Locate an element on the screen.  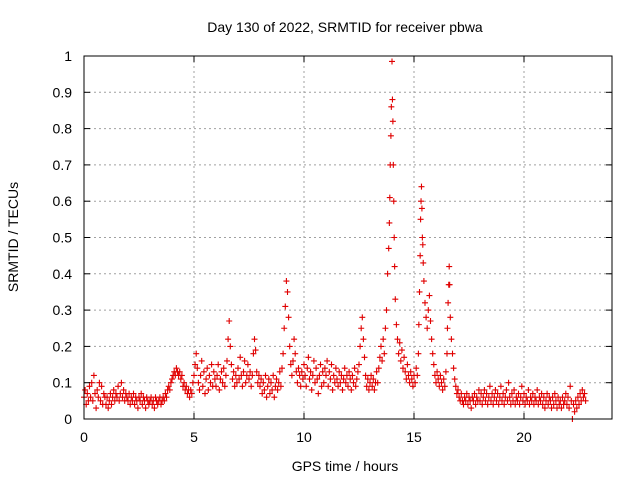
x-axis-label: GPS time / hours is located at coordinates (345, 466).